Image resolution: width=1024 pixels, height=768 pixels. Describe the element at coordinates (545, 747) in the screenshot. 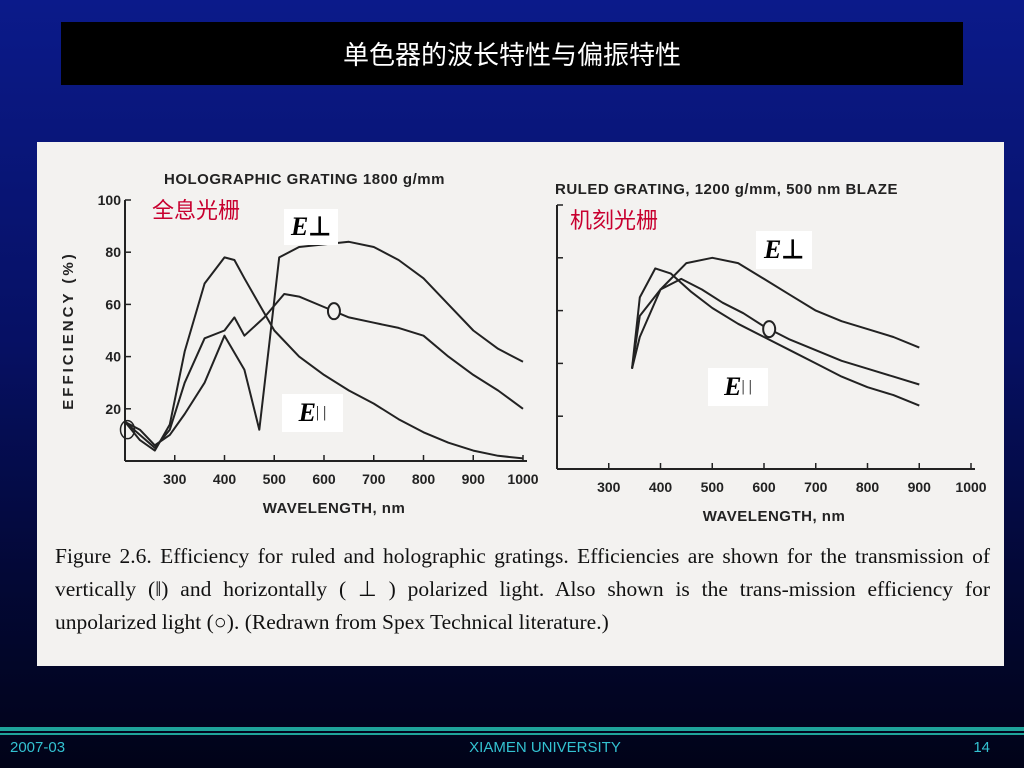

I see `footer-university: XIAMEN UNIVERSITY` at that location.